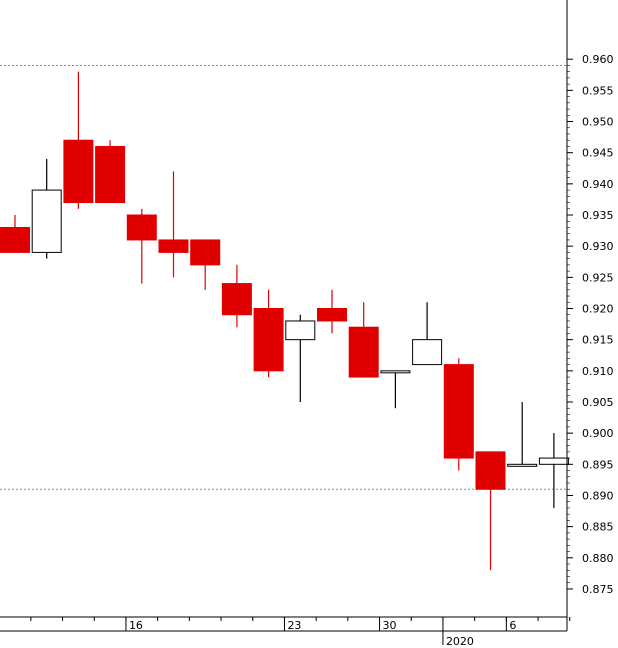 This screenshot has height=648, width=618. What do you see at coordinates (390, 625) in the screenshot?
I see `x-tick-label: 30` at bounding box center [390, 625].